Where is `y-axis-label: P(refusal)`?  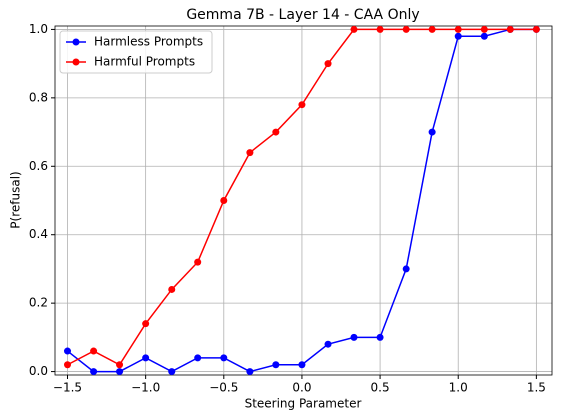
y-axis-label: P(refusal) is located at coordinates (16, 199).